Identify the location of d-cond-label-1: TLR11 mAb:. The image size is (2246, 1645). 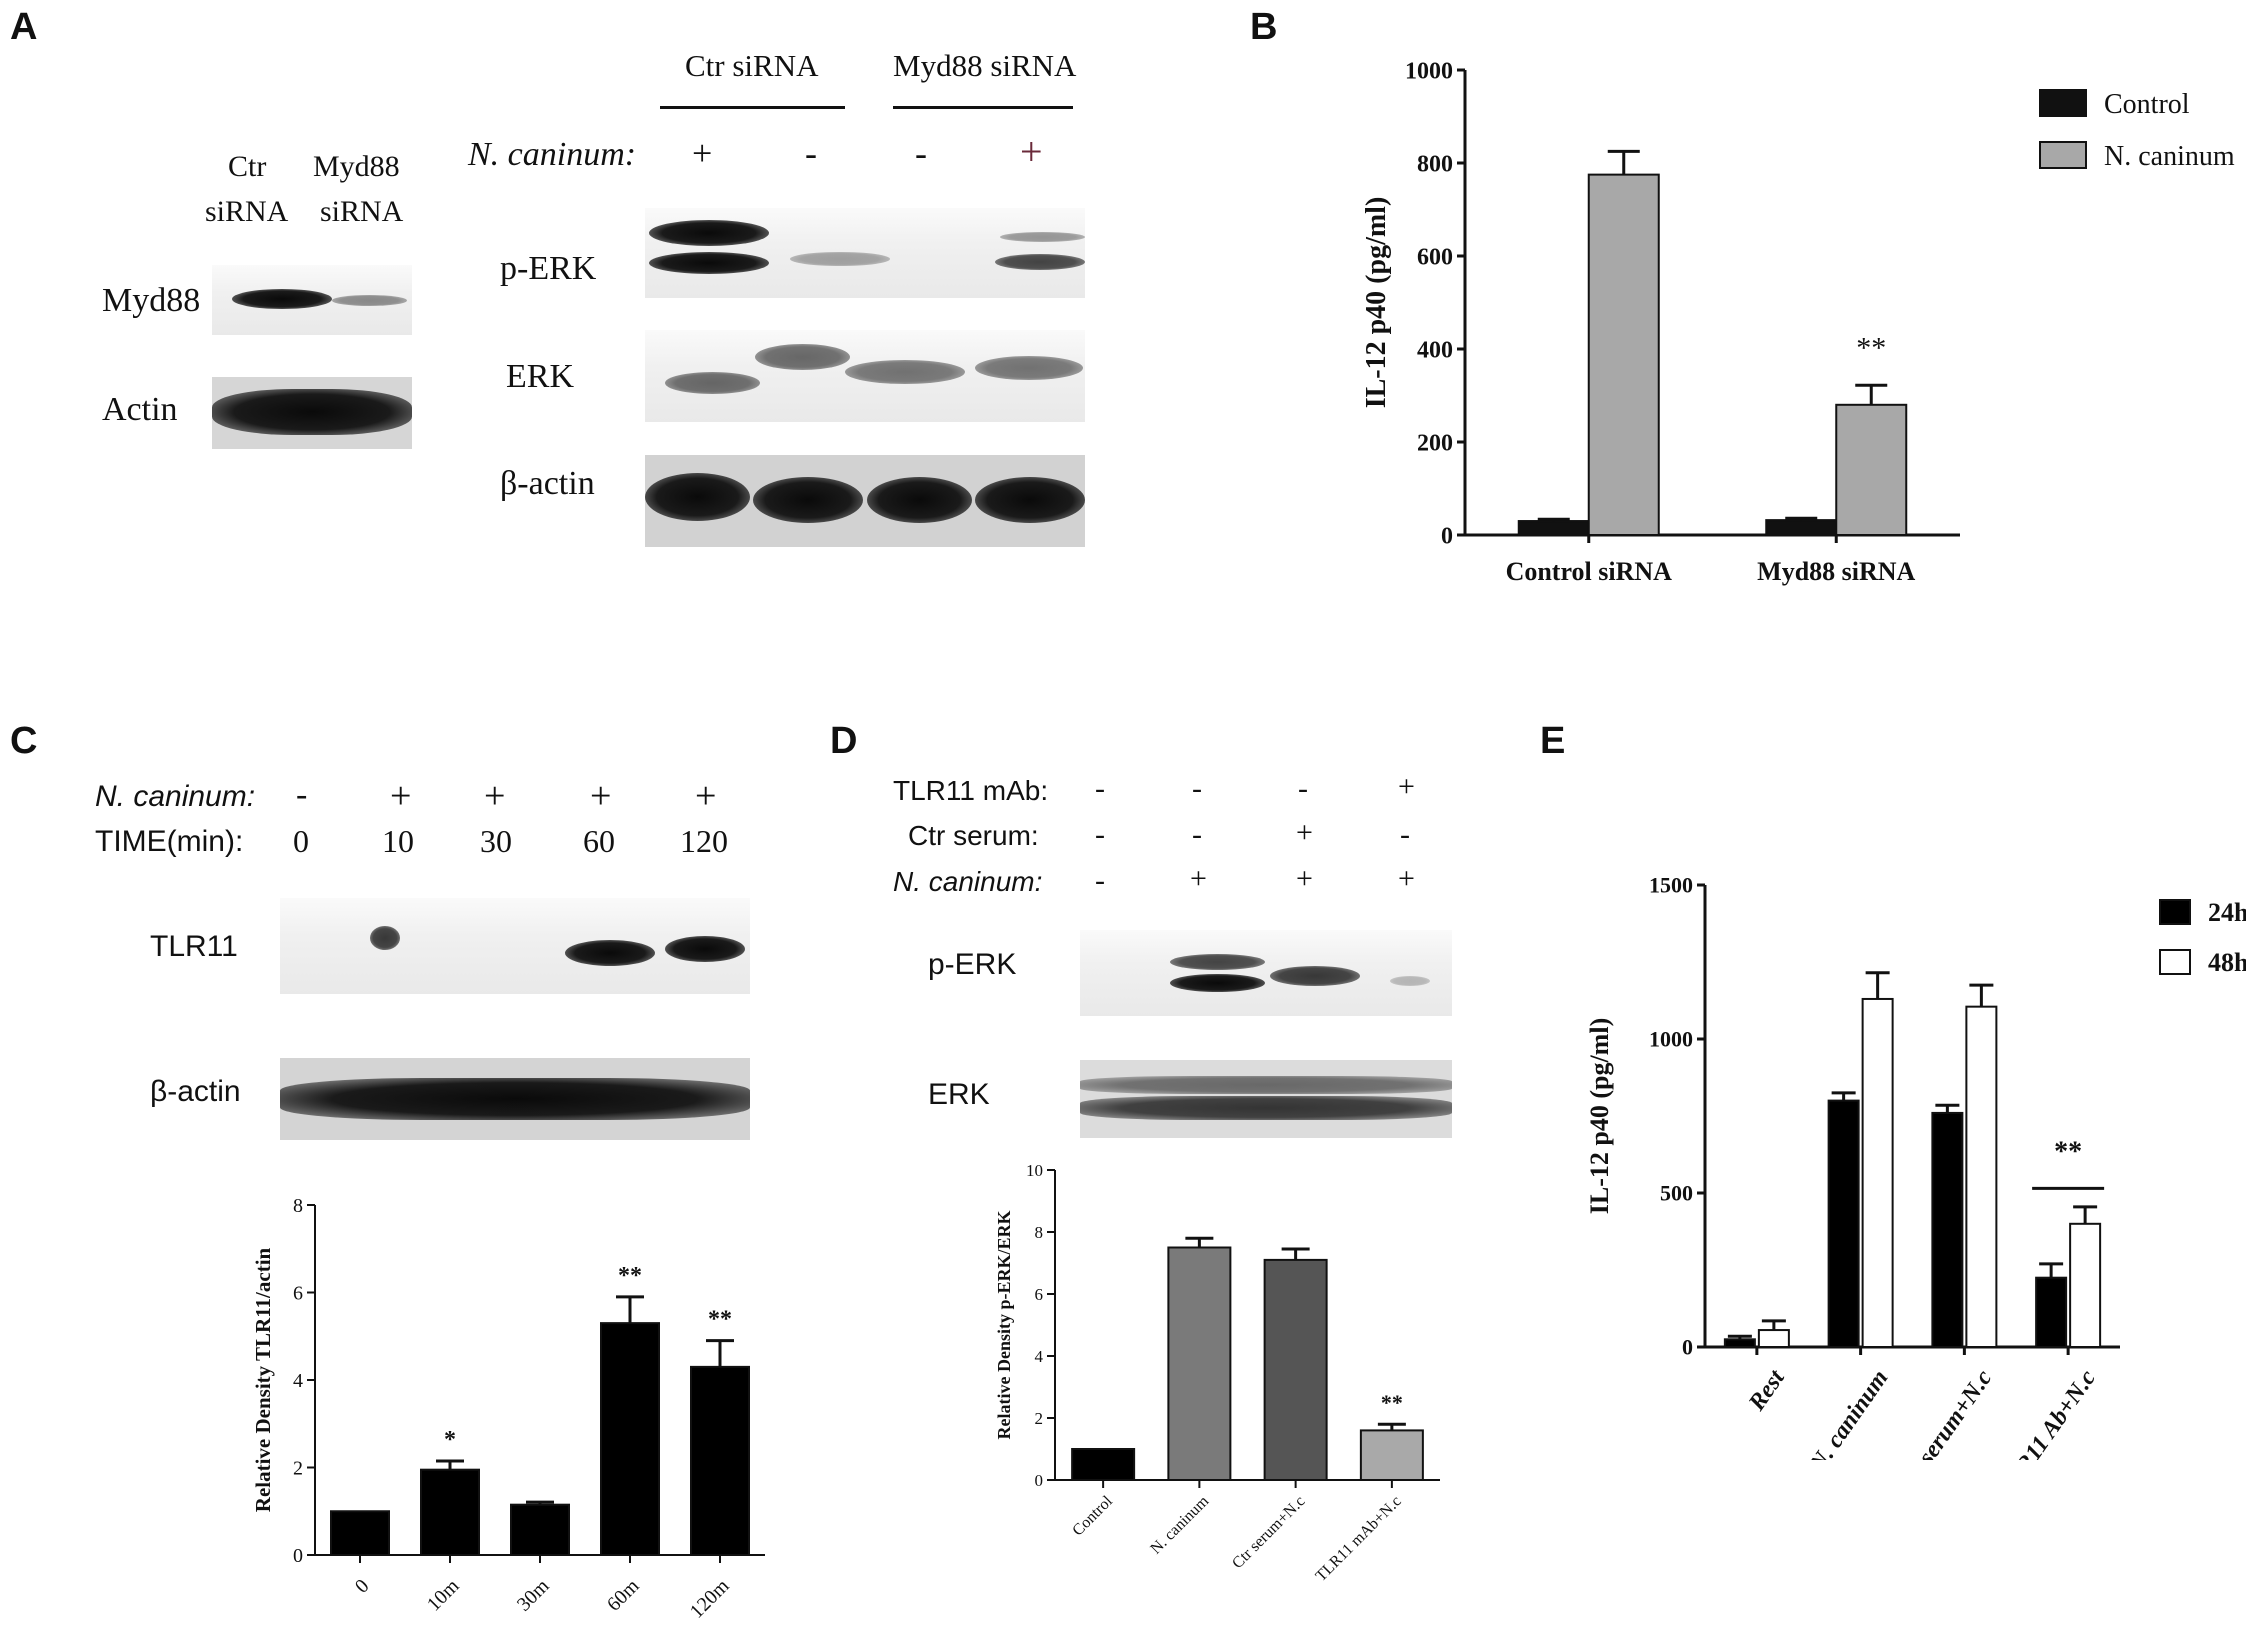
(971, 790).